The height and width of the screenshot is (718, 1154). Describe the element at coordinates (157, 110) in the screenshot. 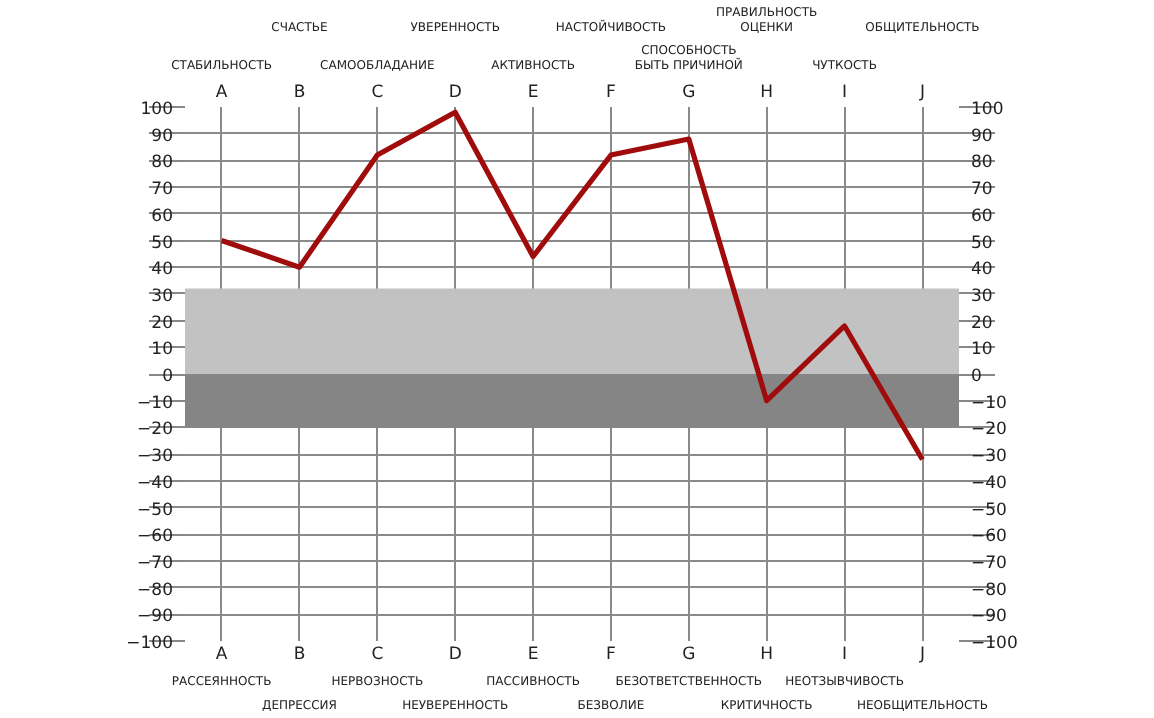

I see `y-tick-label: 100` at that location.